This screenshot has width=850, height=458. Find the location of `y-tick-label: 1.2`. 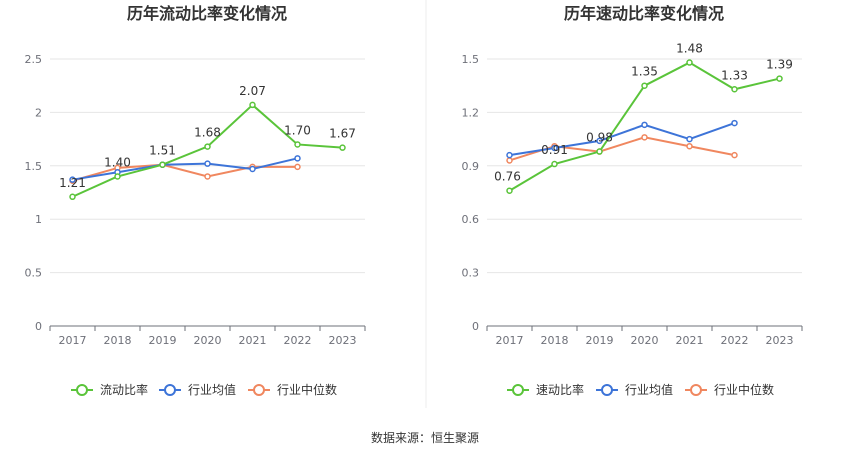

y-tick-label: 1.2 is located at coordinates (471, 112).